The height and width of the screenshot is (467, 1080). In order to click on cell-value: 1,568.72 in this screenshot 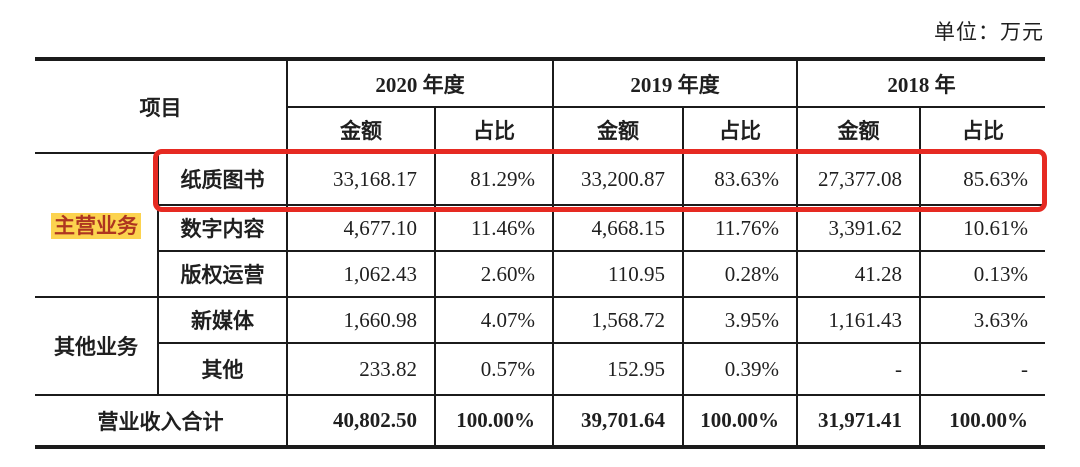, I will do `click(617, 320)`.